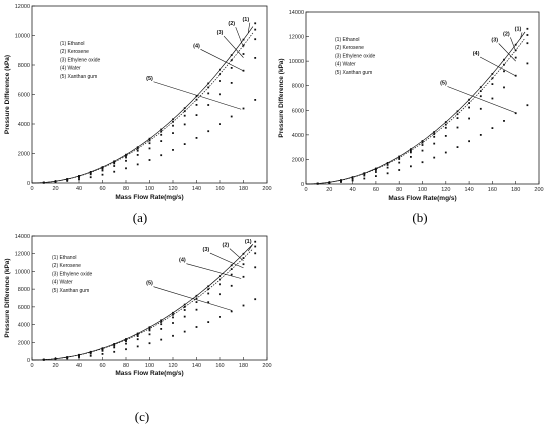 The image size is (550, 431). What do you see at coordinates (298, 136) in the screenshot?
I see `y-tick-label: 4000` at bounding box center [298, 136].